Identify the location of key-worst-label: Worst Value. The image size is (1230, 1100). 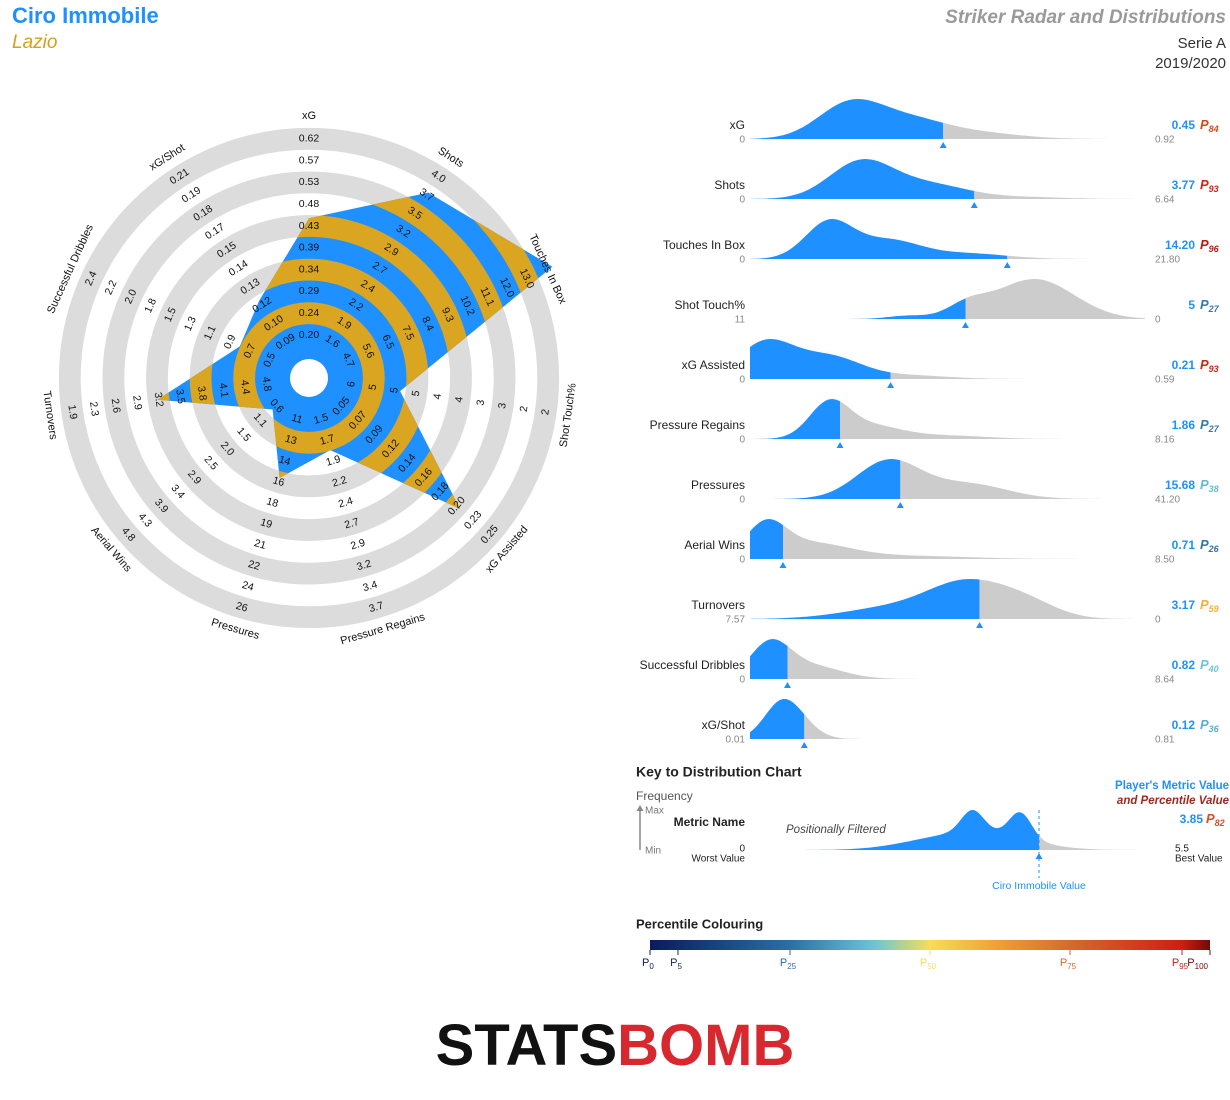
(718, 859).